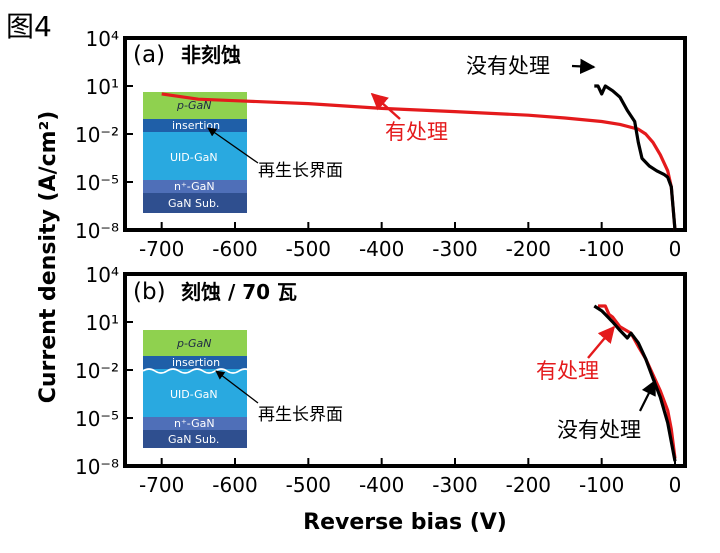 The width and height of the screenshot is (720, 553). Describe the element at coordinates (410, 477) in the screenshot. I see `panel-b-x-ticks: -700 -600 -500 -400 -300 -200 -100 0` at that location.